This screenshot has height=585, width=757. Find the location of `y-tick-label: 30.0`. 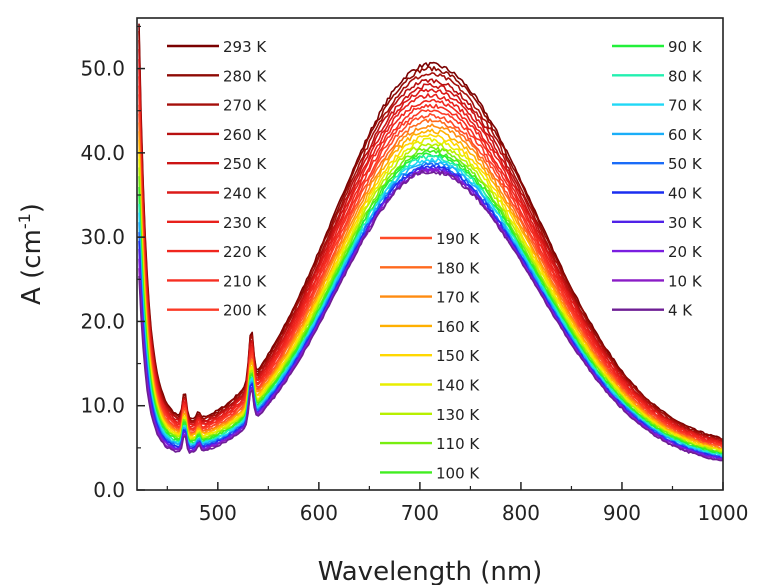

y-tick-label: 30.0 is located at coordinates (102, 237).